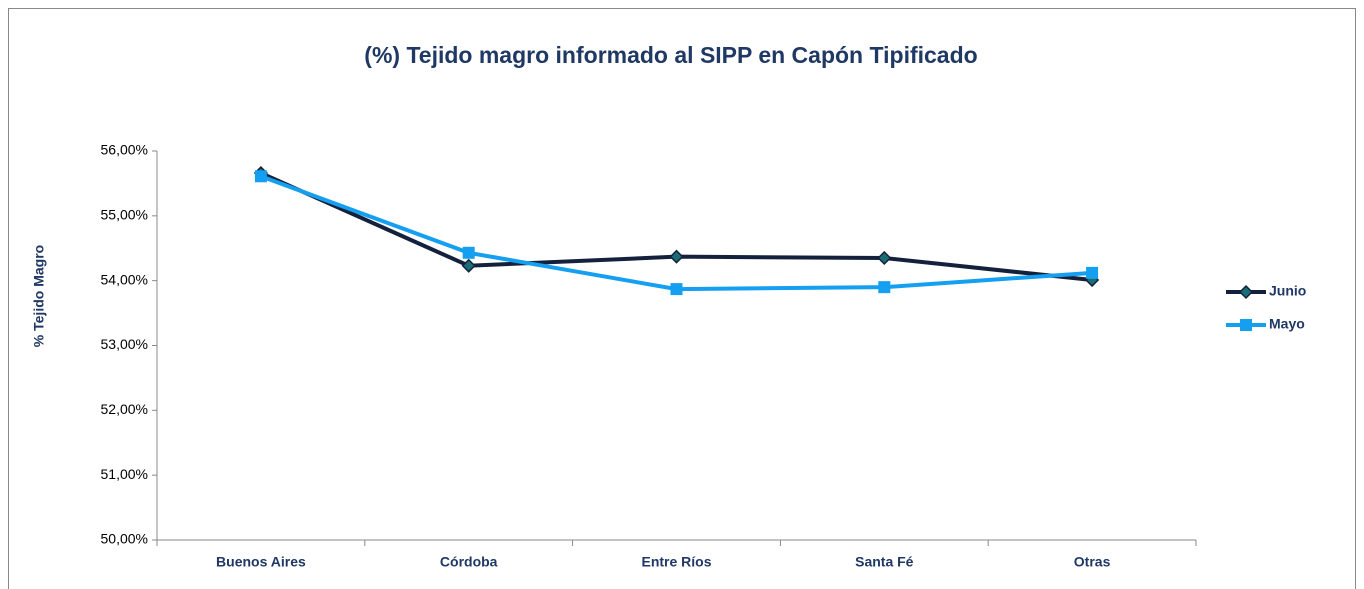 Image resolution: width=1364 pixels, height=589 pixels. Describe the element at coordinates (39, 296) in the screenshot. I see `y-axis-title: % Tejido Magro` at that location.